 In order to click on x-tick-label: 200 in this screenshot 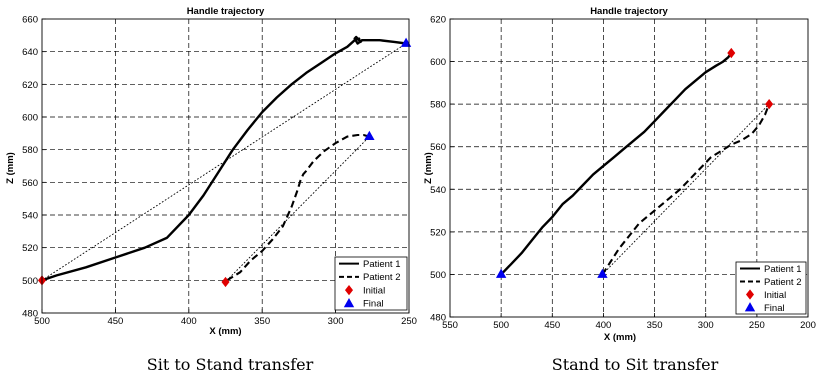, I will do `click(808, 325)`.